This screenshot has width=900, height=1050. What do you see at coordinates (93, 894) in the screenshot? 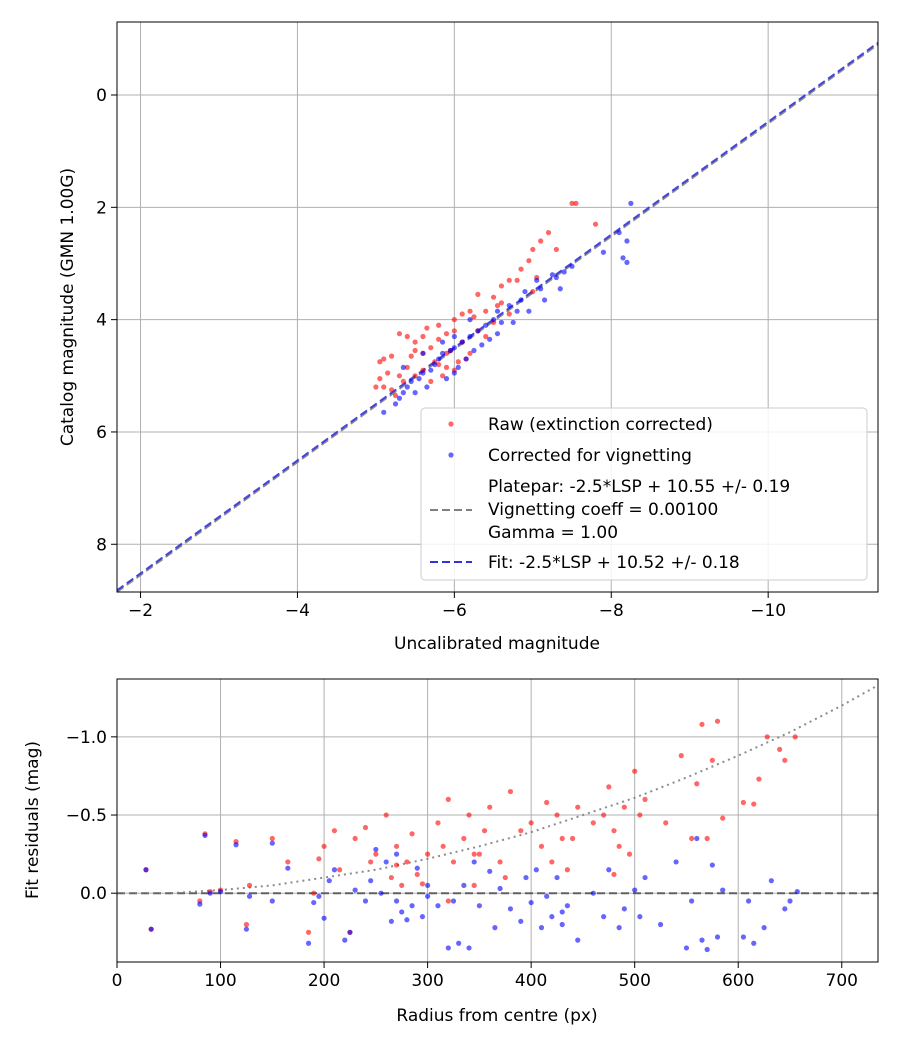
I see `y-tick-label: 0.0` at bounding box center [93, 894].